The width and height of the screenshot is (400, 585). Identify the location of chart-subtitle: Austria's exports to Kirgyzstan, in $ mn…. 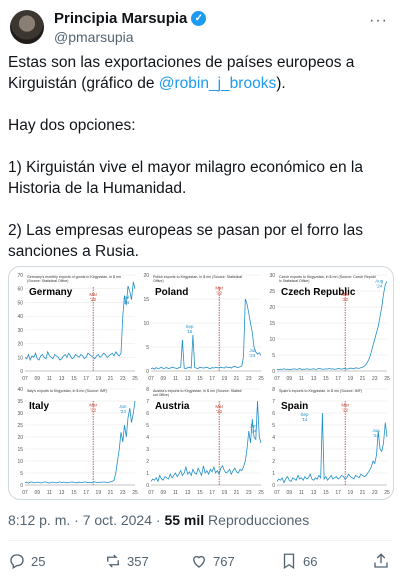
(197, 391).